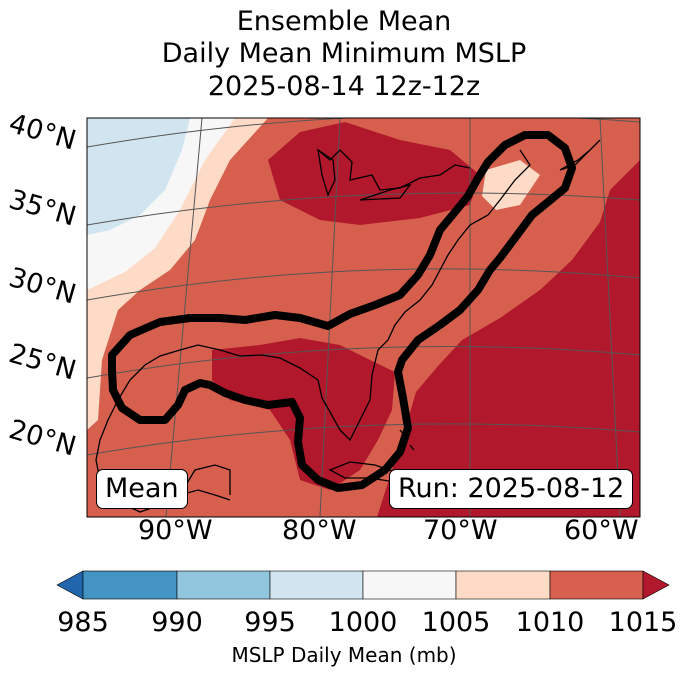 This screenshot has height=674, width=688. I want to click on parallel-40n, so click(363, 133).